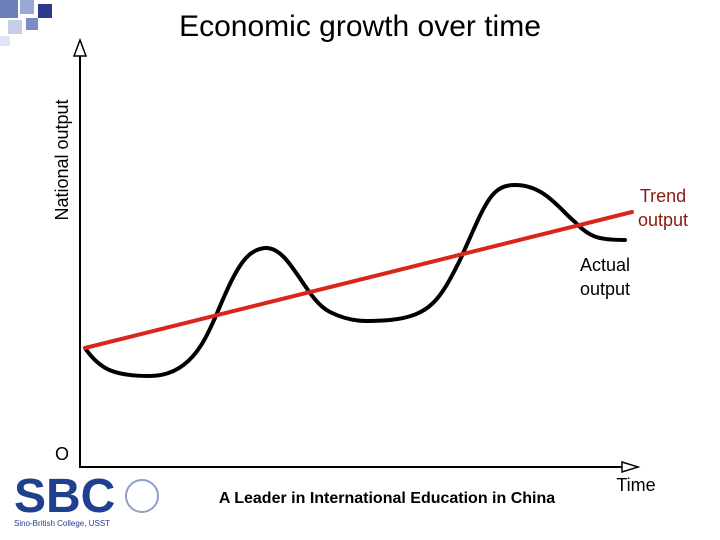  Describe the element at coordinates (360, 26) in the screenshot. I see `title: Economic growth over time` at that location.